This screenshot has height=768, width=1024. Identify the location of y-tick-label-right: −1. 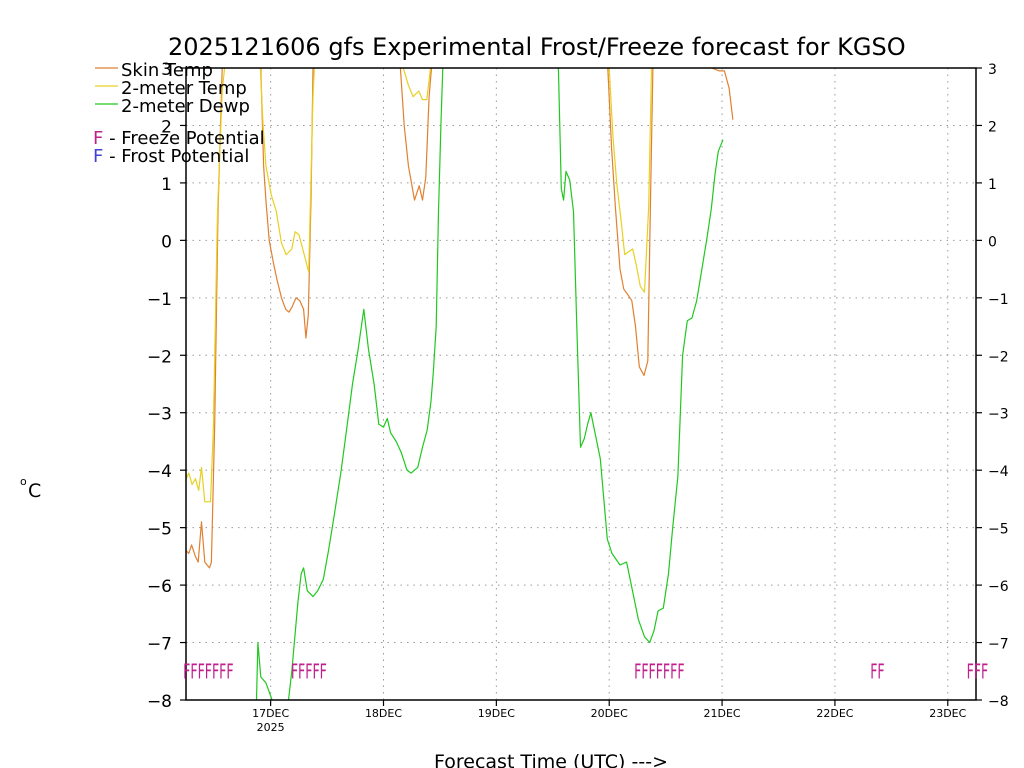
(998, 300).